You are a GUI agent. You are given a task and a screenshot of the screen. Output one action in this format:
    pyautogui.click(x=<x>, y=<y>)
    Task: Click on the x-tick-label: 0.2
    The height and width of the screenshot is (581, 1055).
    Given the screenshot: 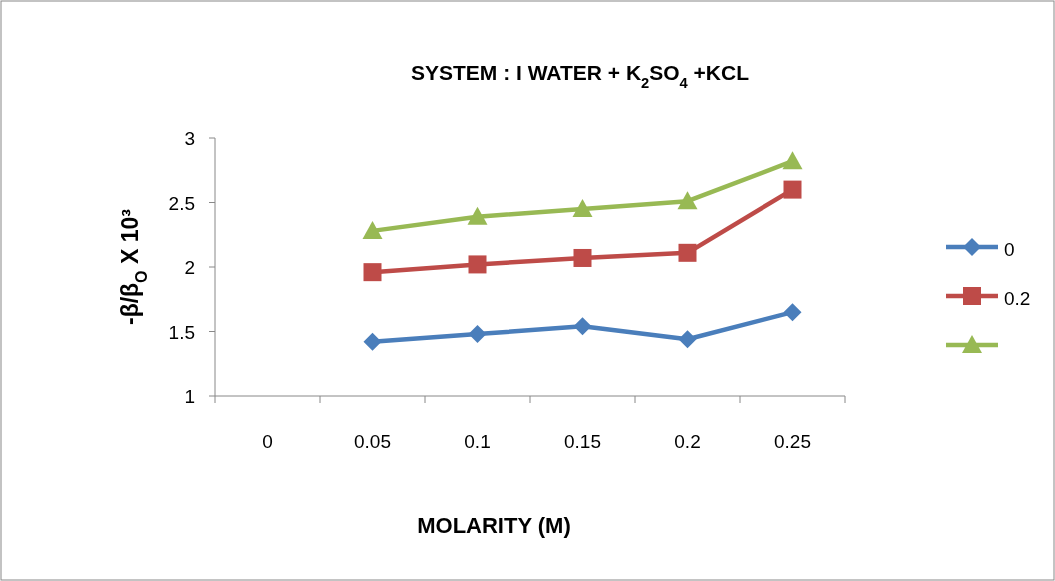 What is the action you would take?
    pyautogui.click(x=687, y=441)
    